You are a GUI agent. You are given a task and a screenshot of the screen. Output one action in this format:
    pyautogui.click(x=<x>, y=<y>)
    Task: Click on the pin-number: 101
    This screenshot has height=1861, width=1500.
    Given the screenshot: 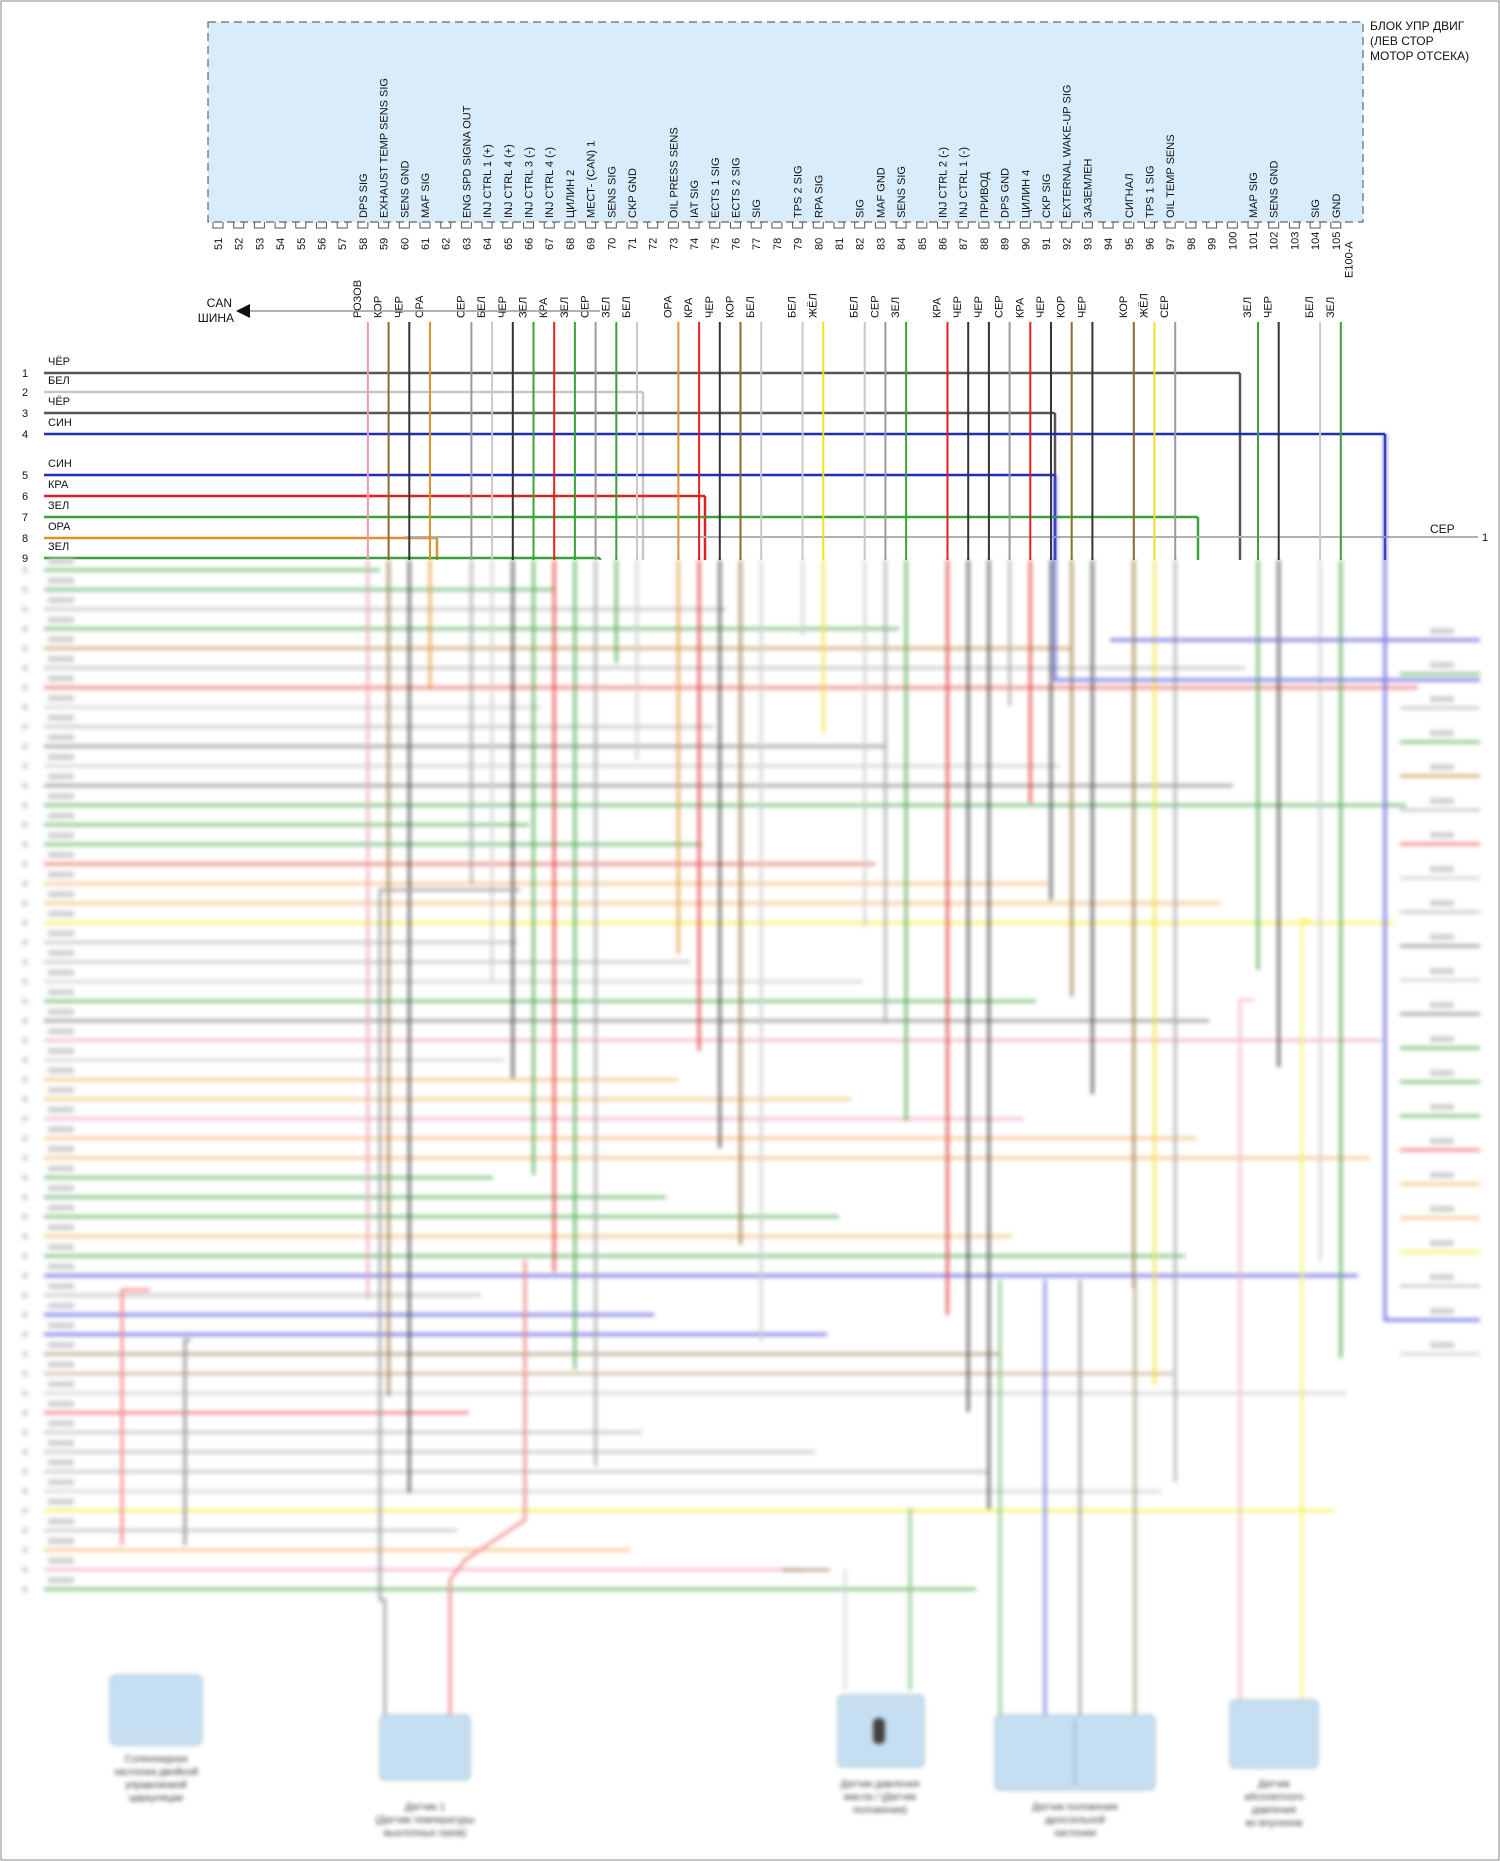 What is the action you would take?
    pyautogui.click(x=1254, y=241)
    